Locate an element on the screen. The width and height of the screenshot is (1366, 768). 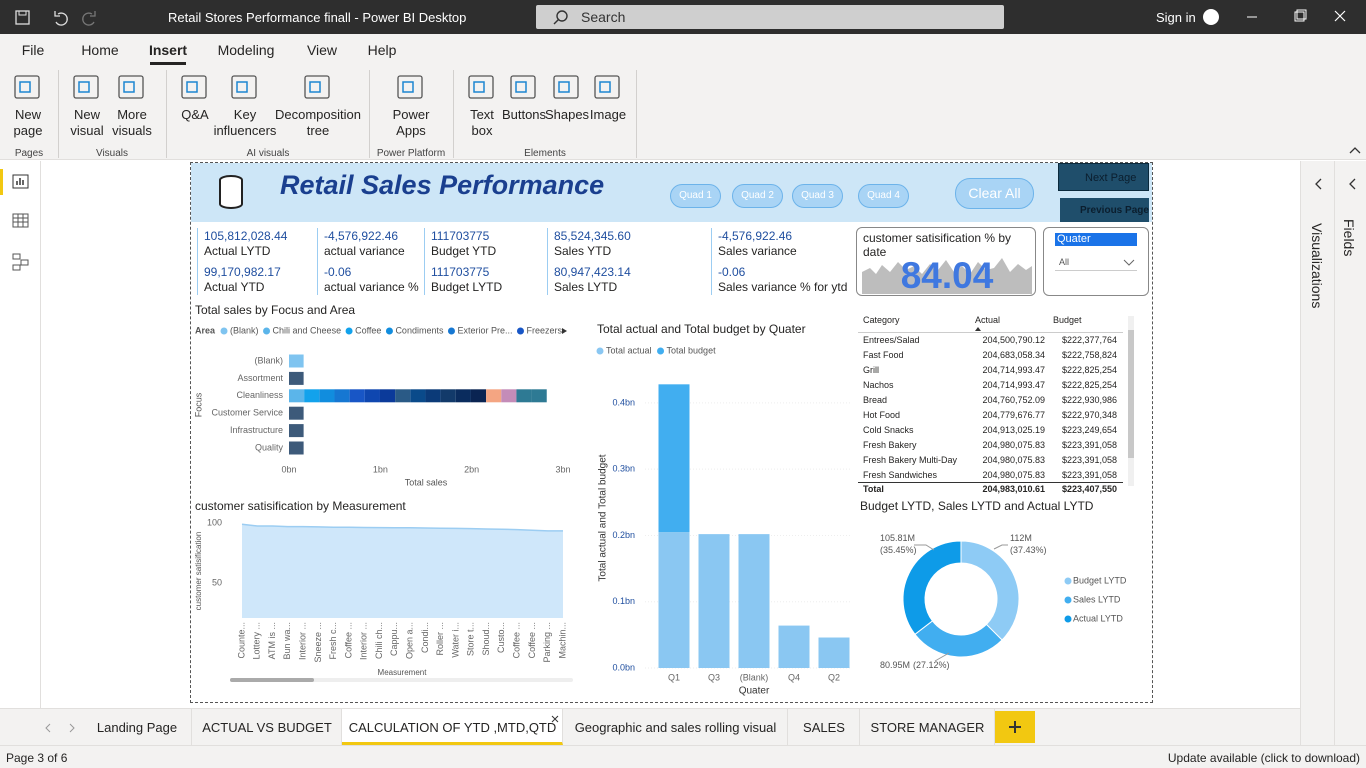
update-notice: Update available (click to download) is located at coordinates (1263, 758).